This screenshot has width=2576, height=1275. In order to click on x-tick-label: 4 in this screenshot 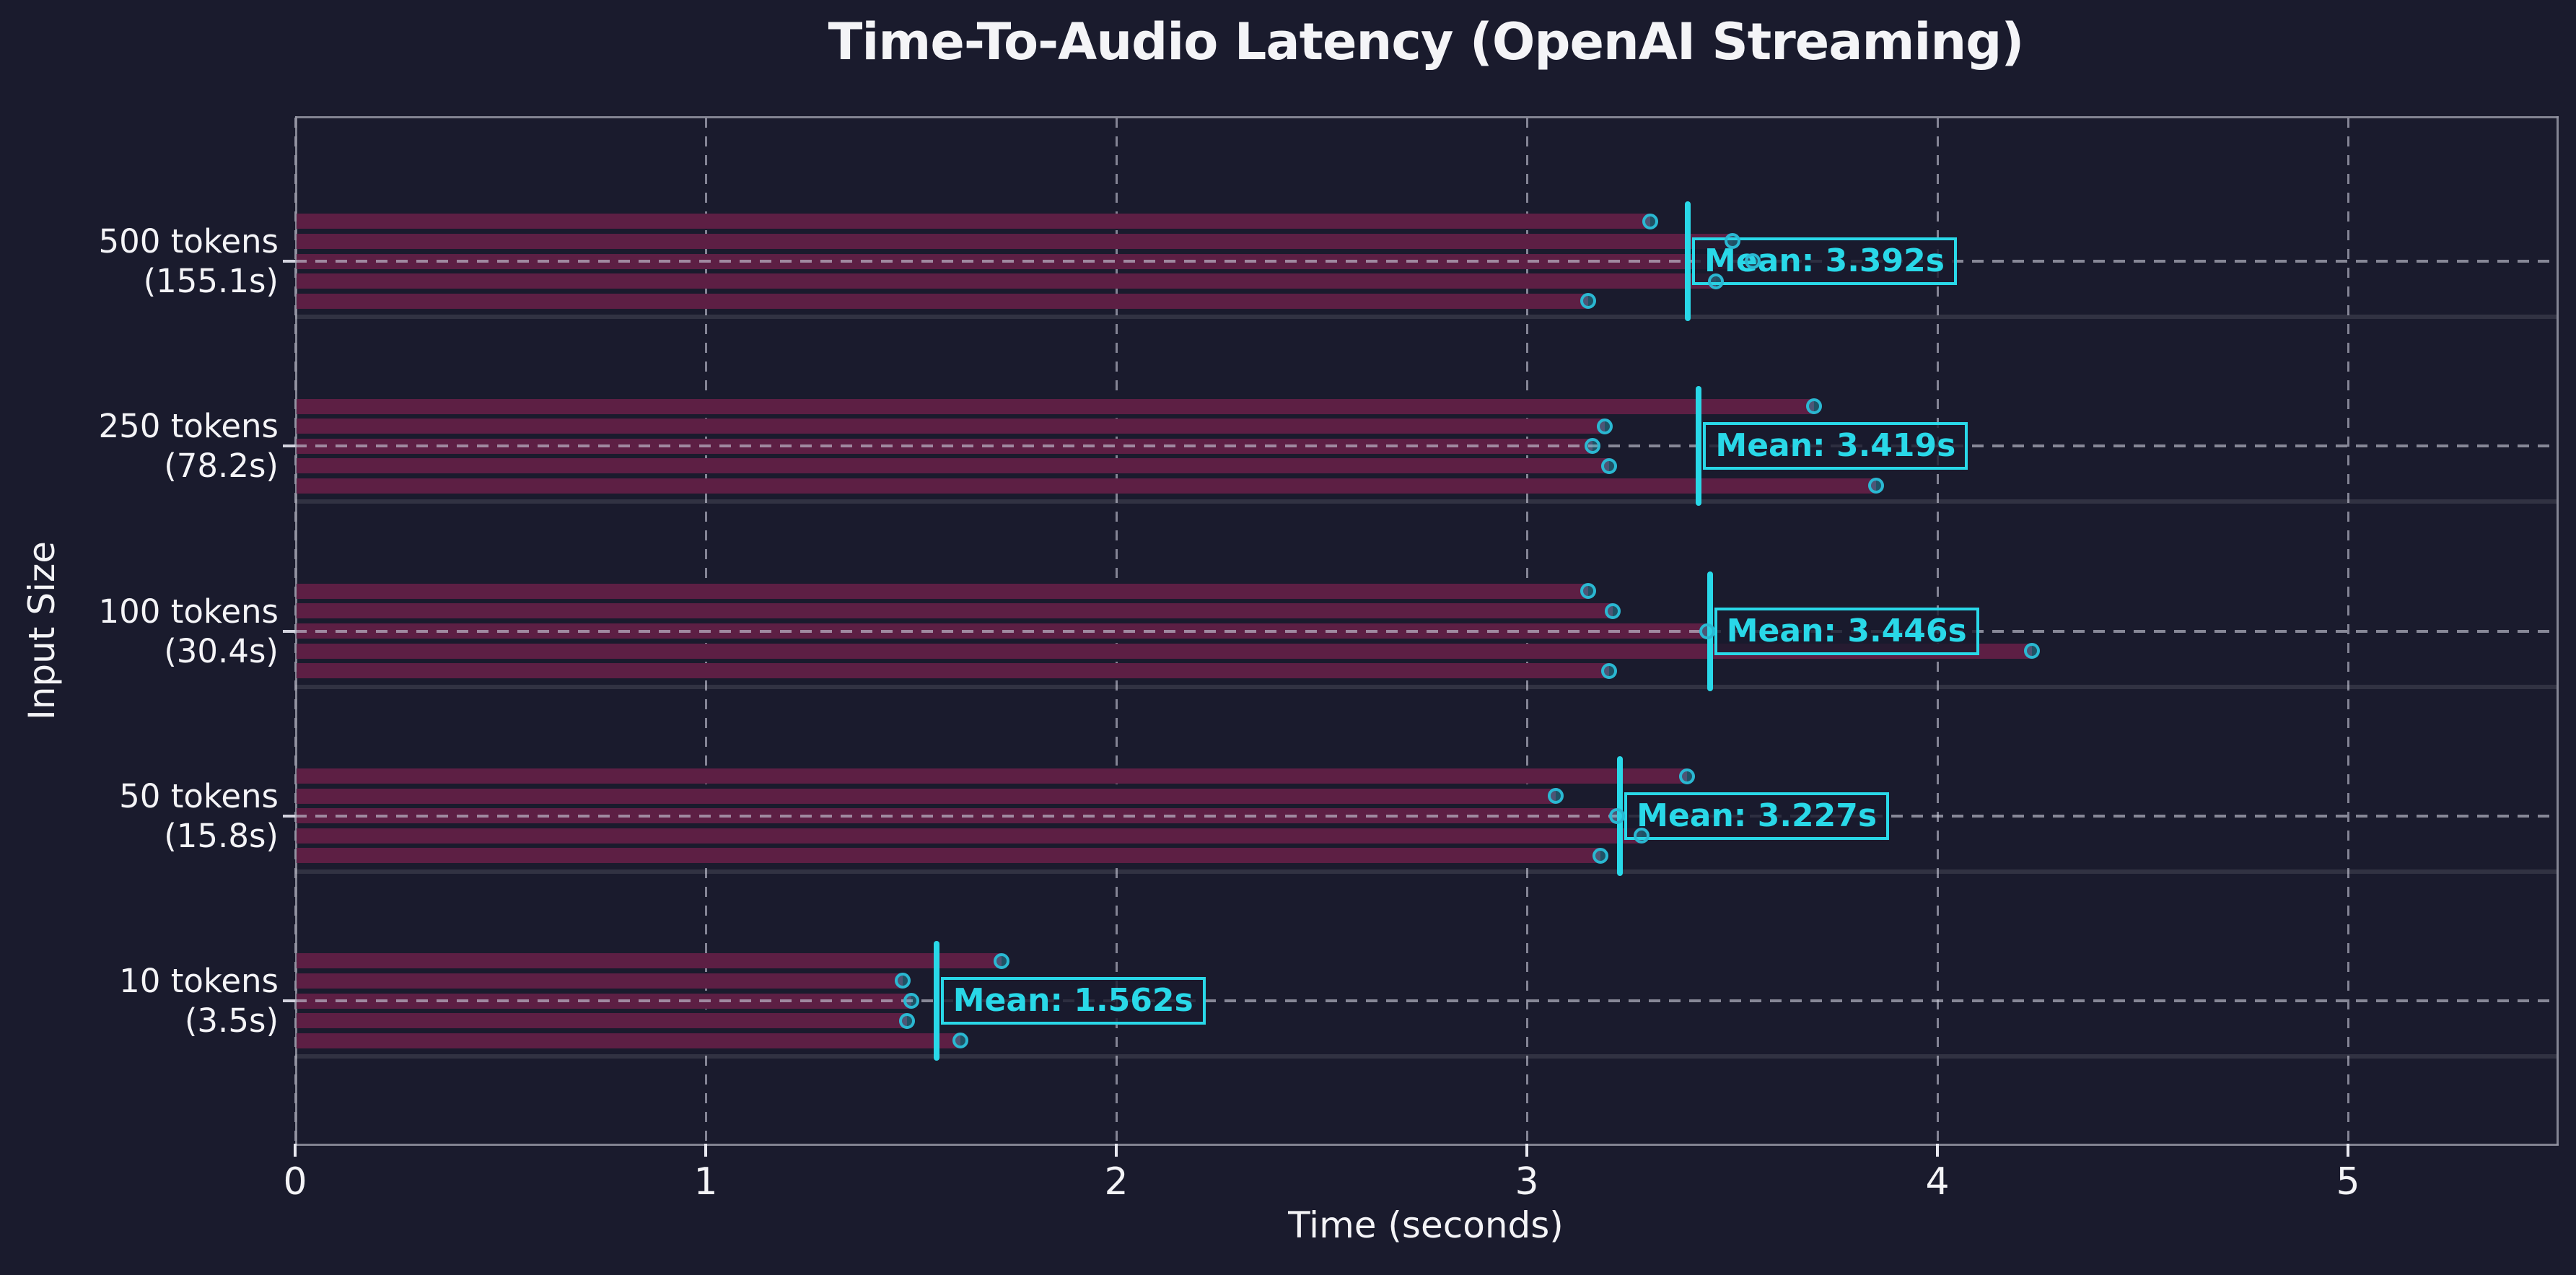, I will do `click(1938, 1182)`.